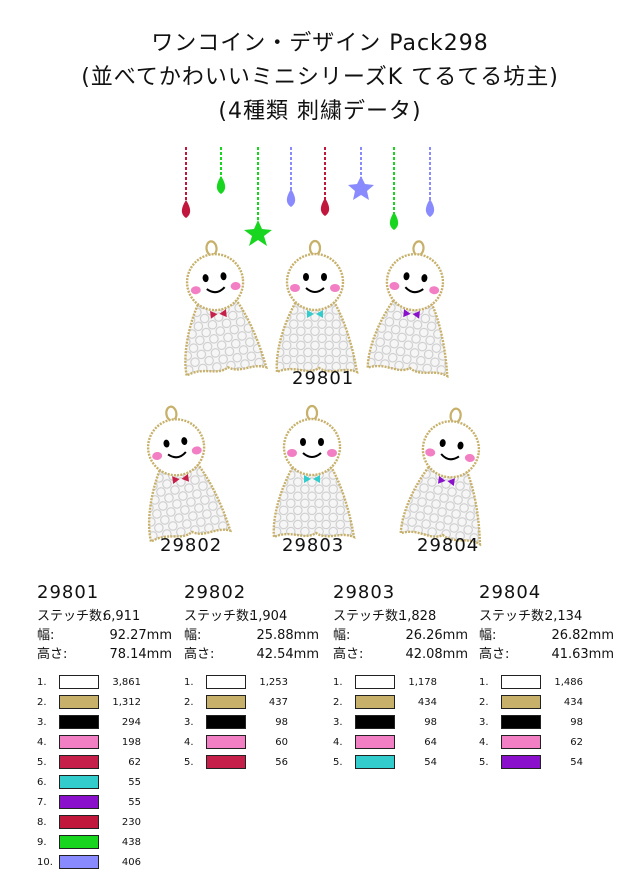 This screenshot has height=878, width=640. Describe the element at coordinates (320, 43) in the screenshot. I see `page-title: ワンコイン・デザイン Pack298` at that location.